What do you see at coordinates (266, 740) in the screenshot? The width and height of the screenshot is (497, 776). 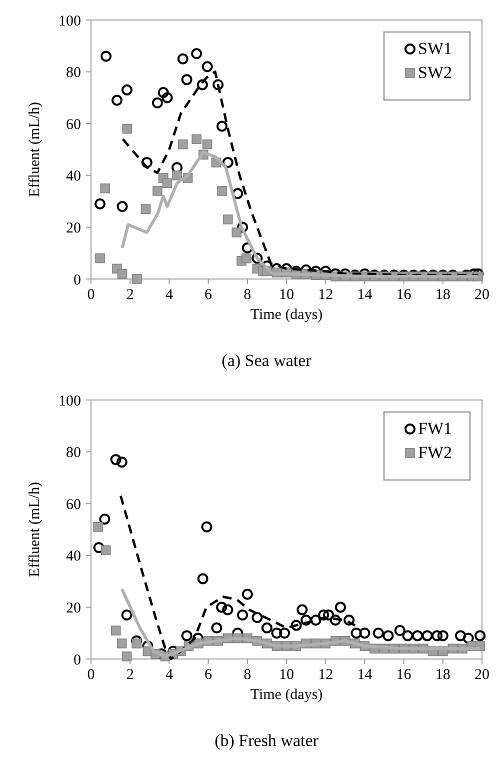 I see `text: (b) Fresh water` at bounding box center [266, 740].